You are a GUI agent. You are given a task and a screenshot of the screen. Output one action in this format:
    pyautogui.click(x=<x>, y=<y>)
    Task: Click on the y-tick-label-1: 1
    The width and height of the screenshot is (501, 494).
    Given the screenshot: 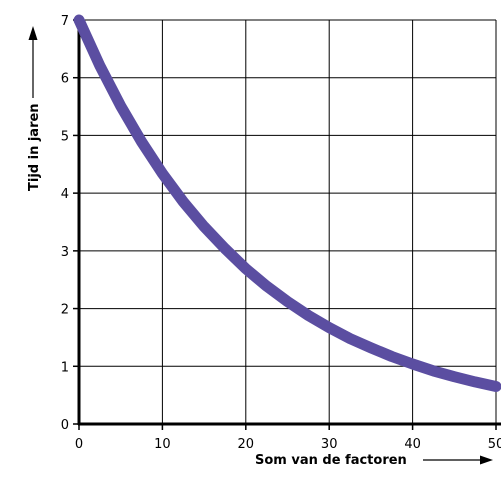 What is the action you would take?
    pyautogui.click(x=65, y=367)
    